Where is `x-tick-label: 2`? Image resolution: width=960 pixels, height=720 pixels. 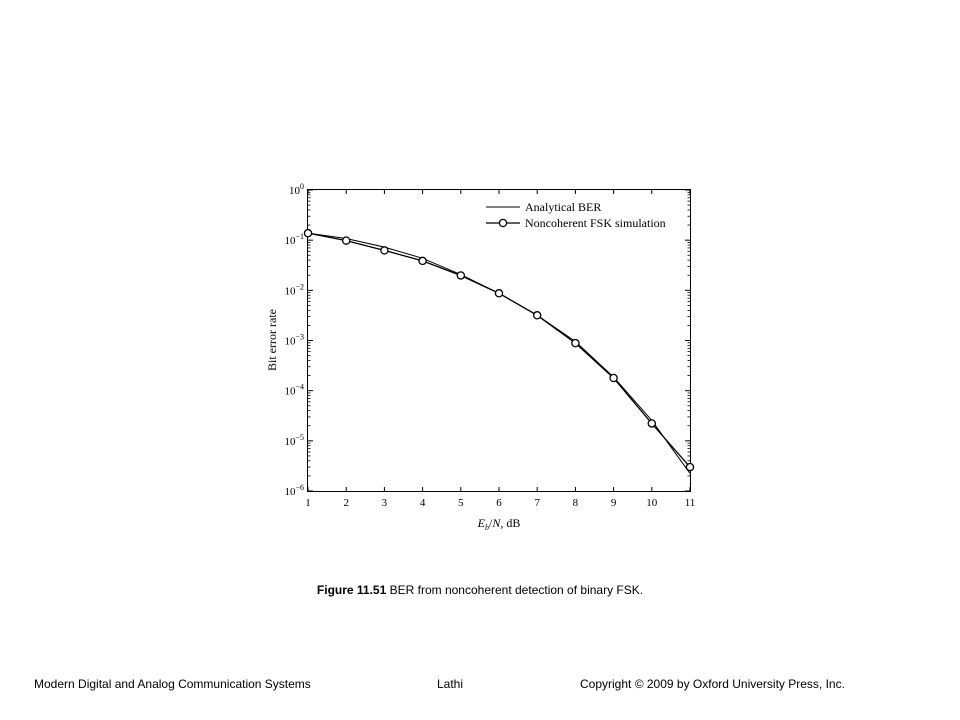 x-tick-label: 2 is located at coordinates (346, 503).